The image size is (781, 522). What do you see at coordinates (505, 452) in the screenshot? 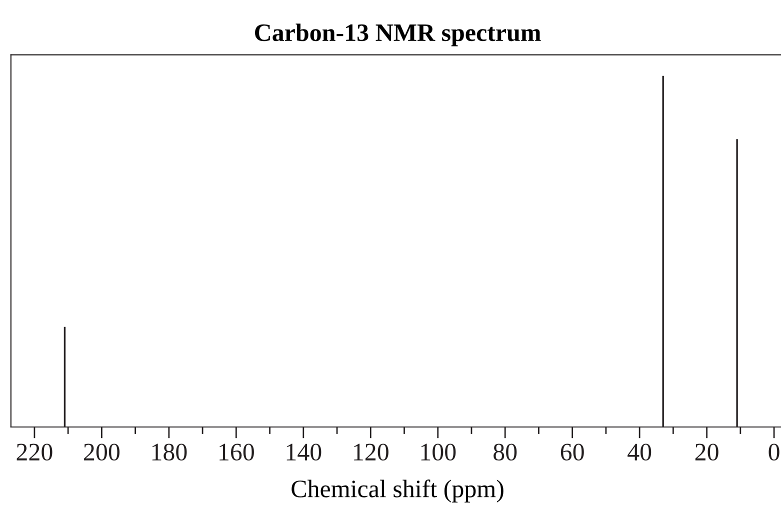
I see `x-tick-label: 80` at bounding box center [505, 452].